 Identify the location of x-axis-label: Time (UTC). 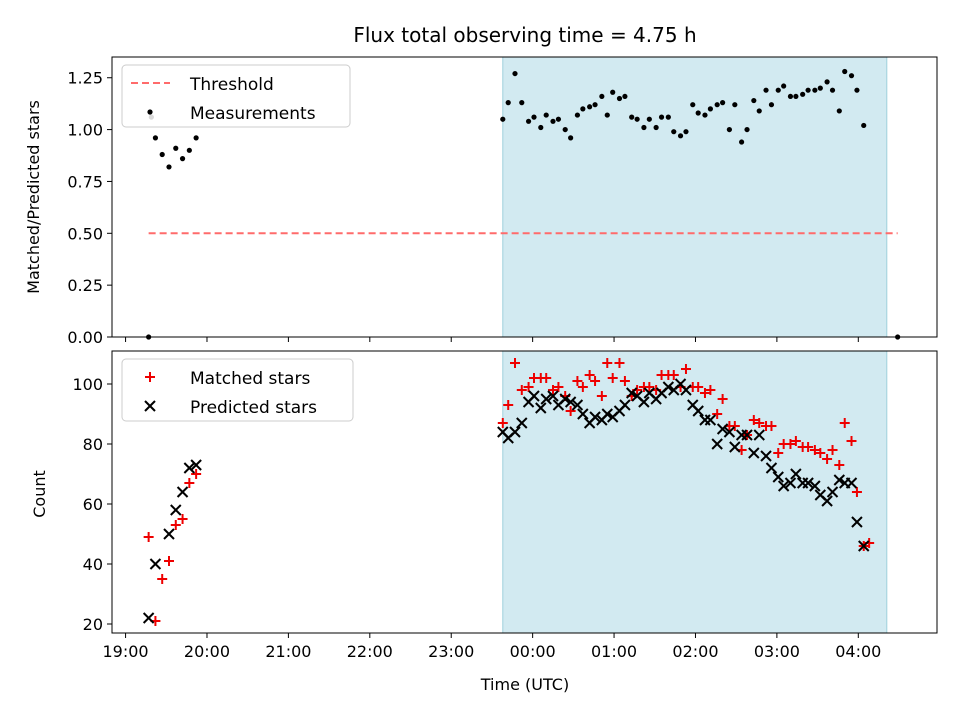
(524, 684).